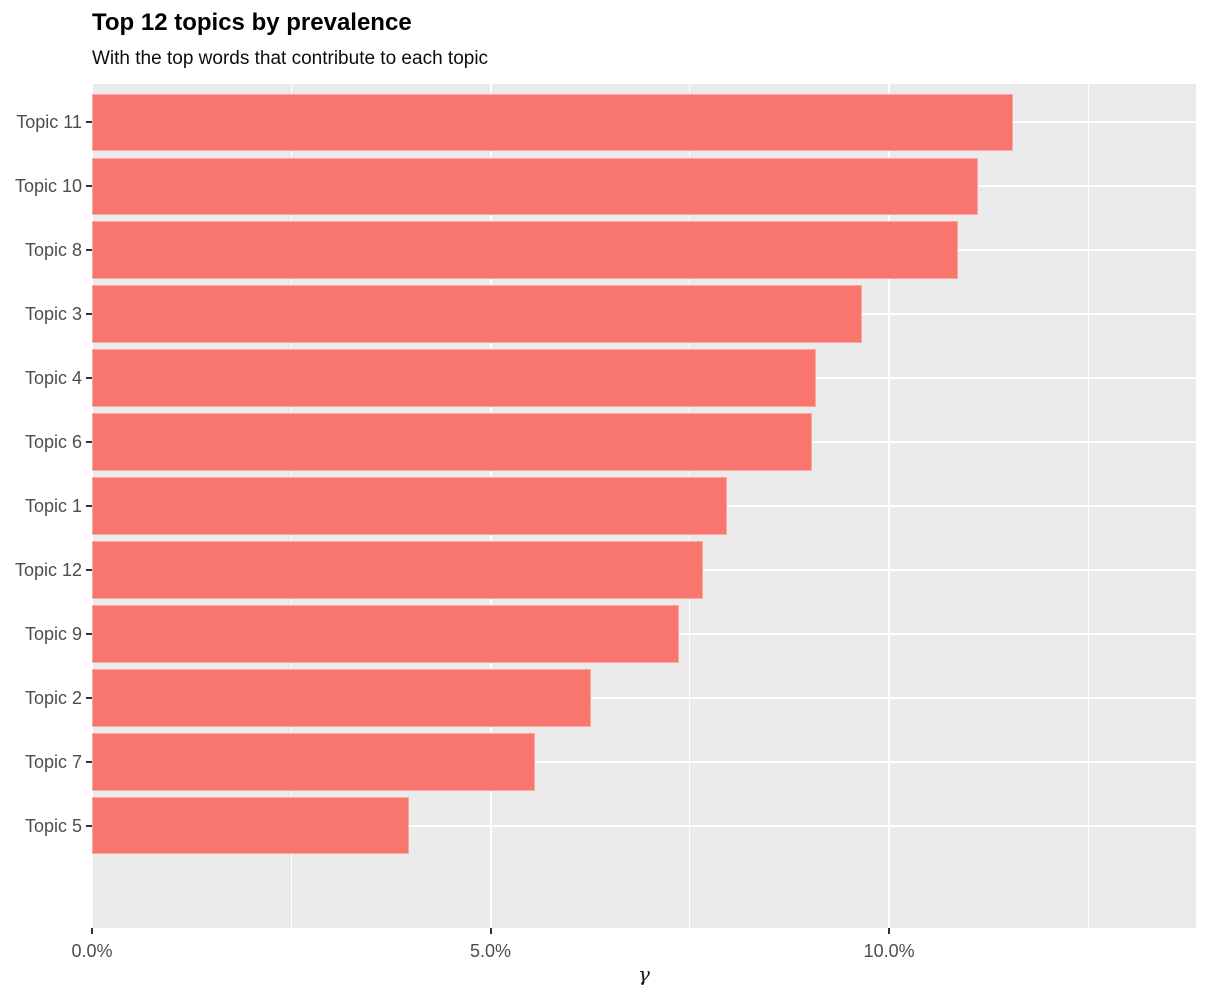 The height and width of the screenshot is (998, 1209). Describe the element at coordinates (1088, 506) in the screenshot. I see `gridline-vertical-minor` at that location.